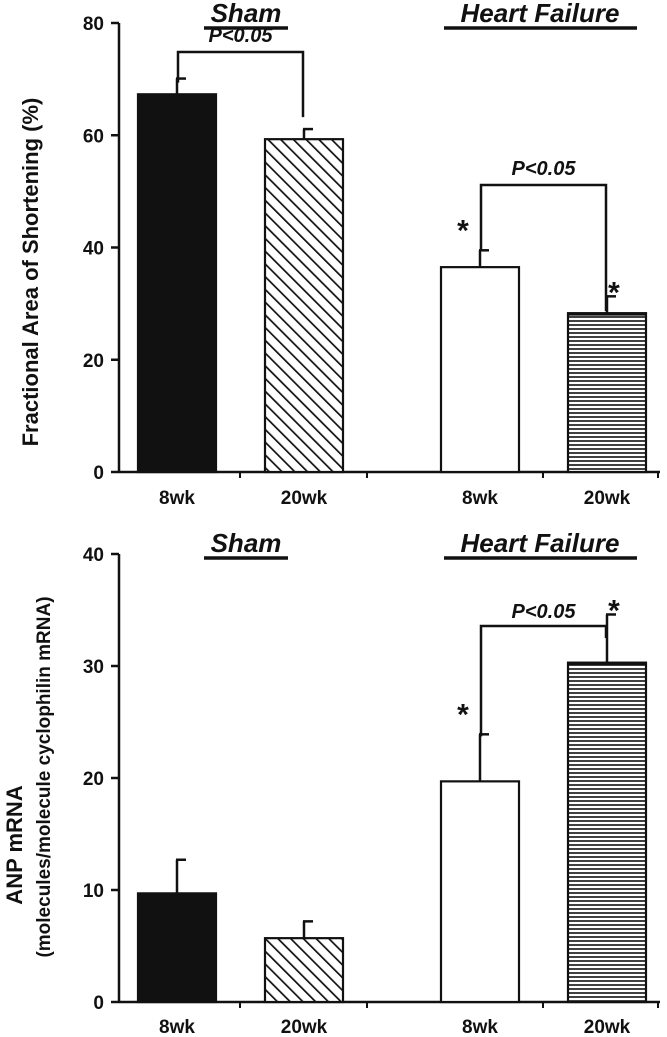 The width and height of the screenshot is (667, 1037). I want to click on y-axis-title: ANP mRNA, so click(14, 845).